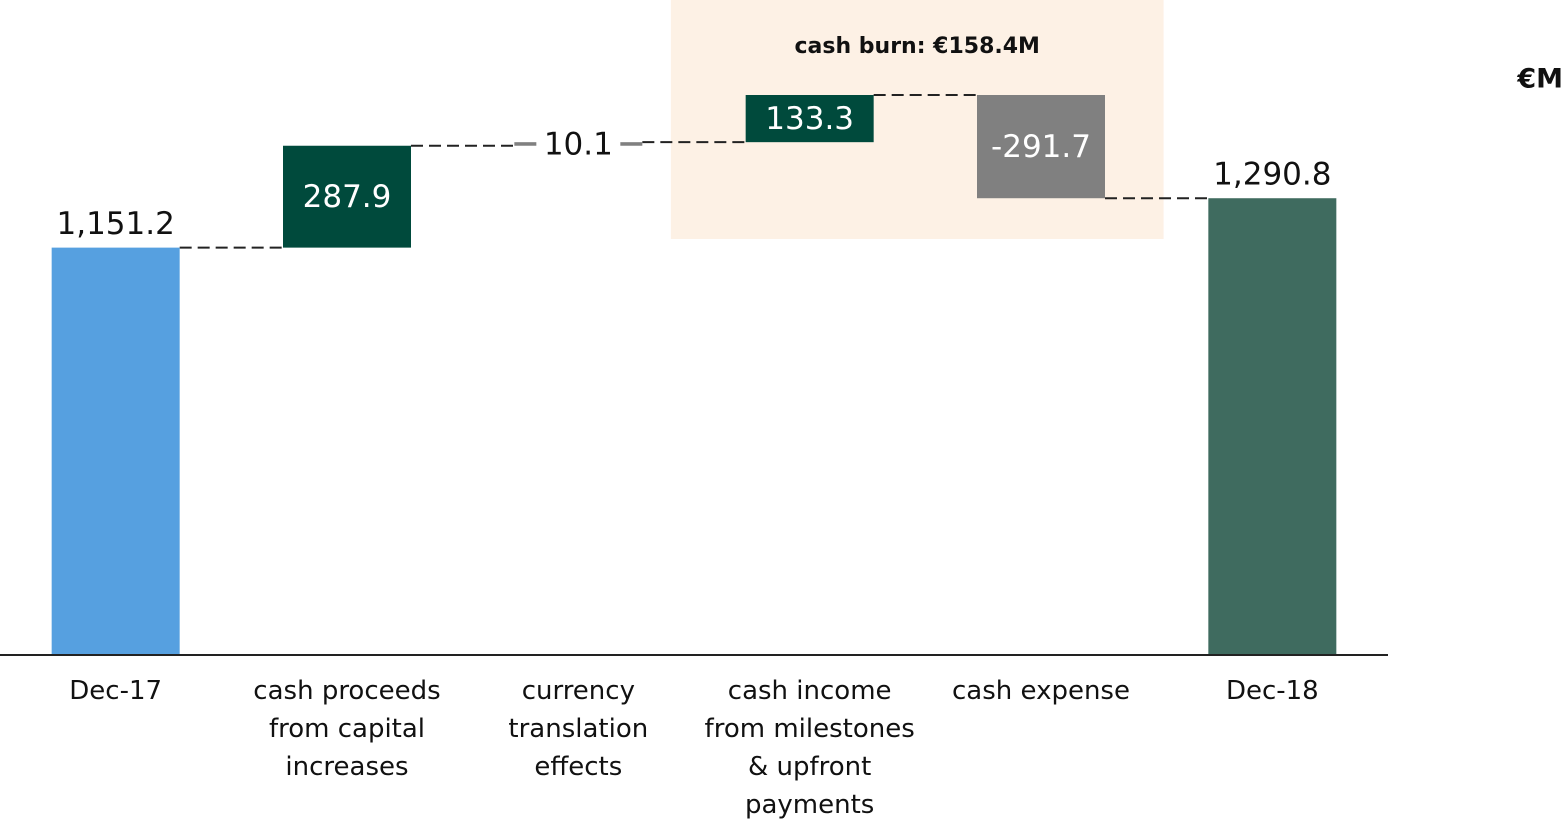 The image size is (1567, 825). Describe the element at coordinates (347, 729) in the screenshot. I see `x-tick-label: cash proceeds from capital increases` at that location.